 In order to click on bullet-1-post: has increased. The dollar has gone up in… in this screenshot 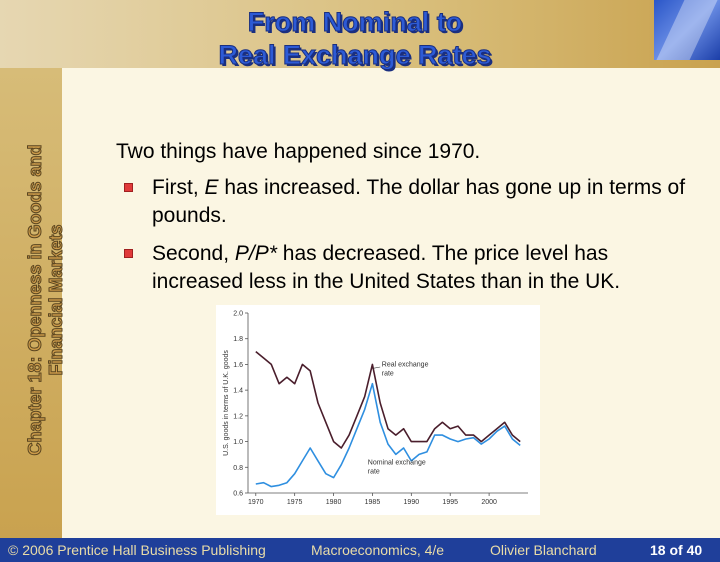, I will do `click(419, 201)`.